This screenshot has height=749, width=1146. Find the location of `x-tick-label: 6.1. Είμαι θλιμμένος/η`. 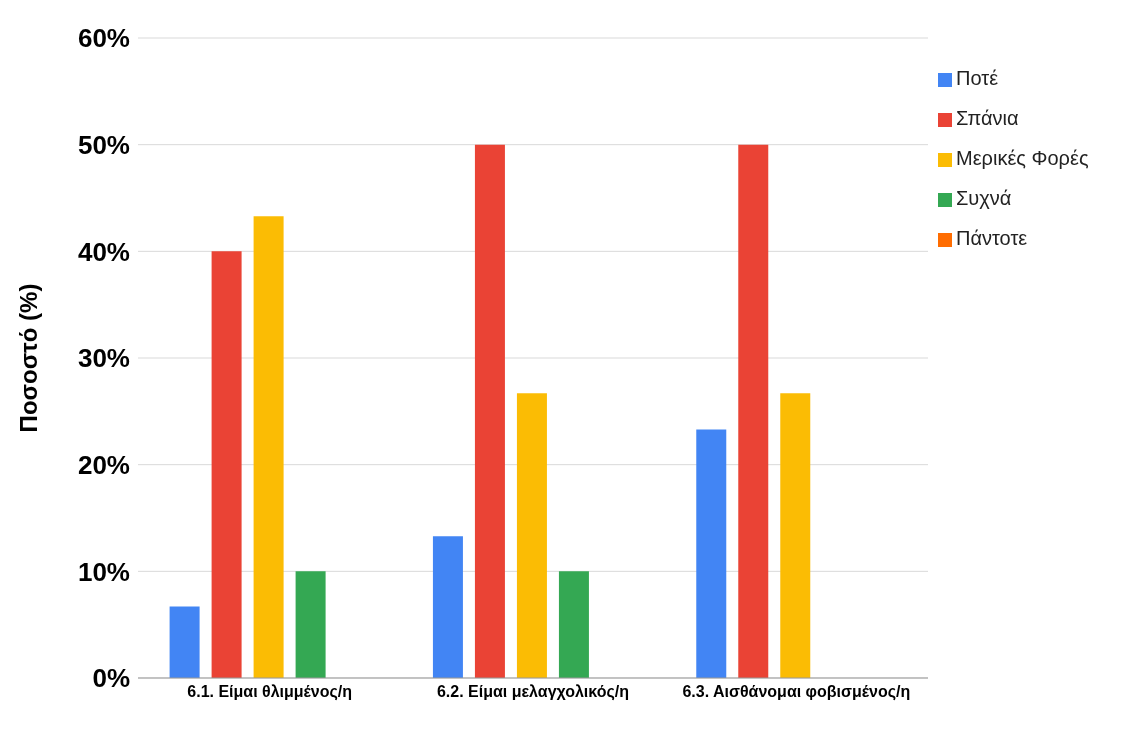

x-tick-label: 6.1. Είμαι θλιμμένος/η is located at coordinates (270, 692).